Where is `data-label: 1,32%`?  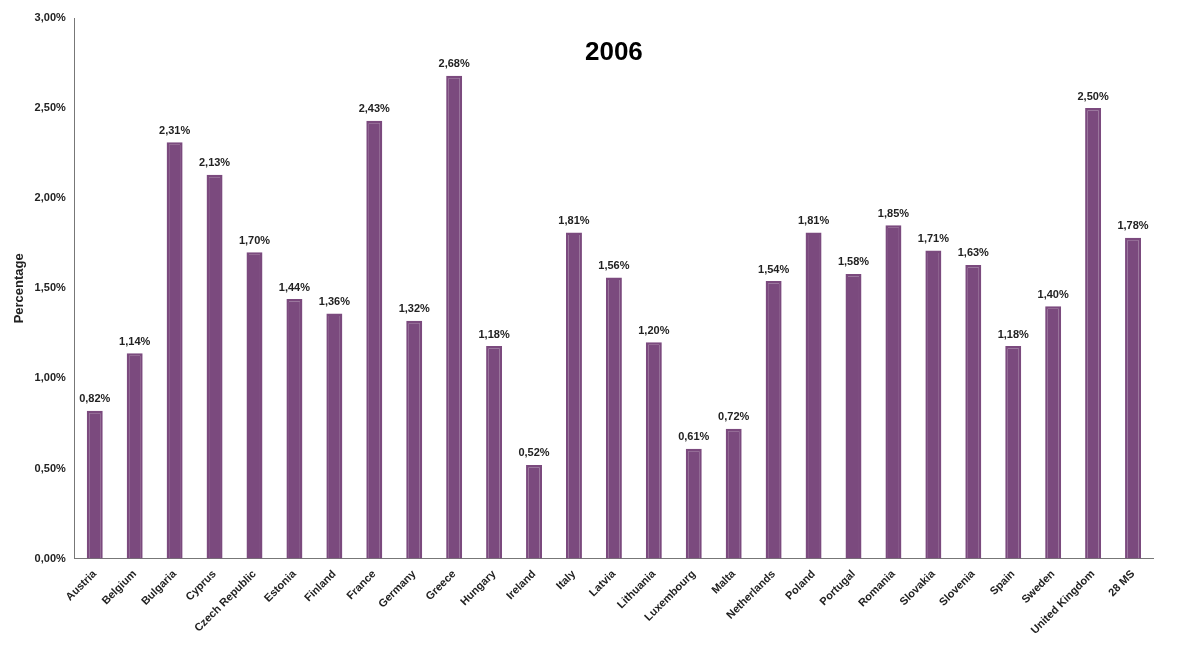
data-label: 1,32% is located at coordinates (414, 308).